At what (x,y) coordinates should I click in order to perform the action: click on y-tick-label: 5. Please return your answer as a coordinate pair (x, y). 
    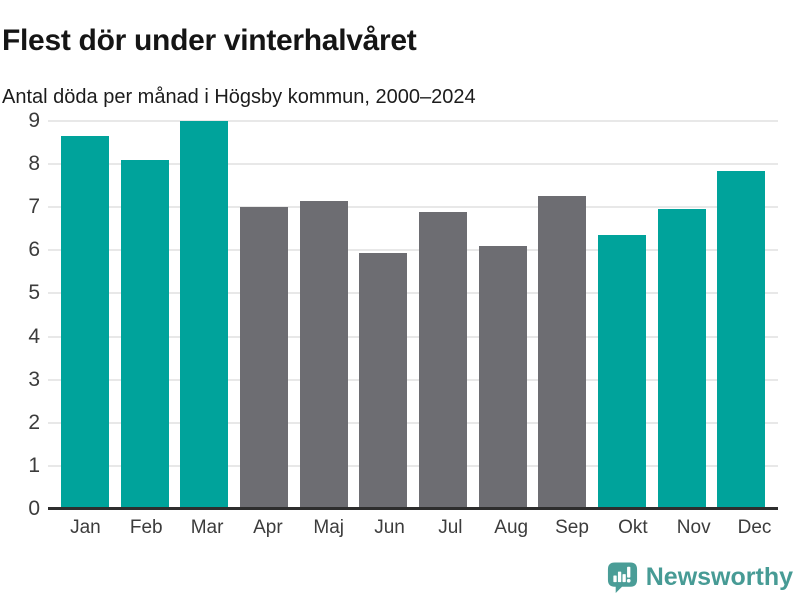
    Looking at the image, I should click on (34, 293).